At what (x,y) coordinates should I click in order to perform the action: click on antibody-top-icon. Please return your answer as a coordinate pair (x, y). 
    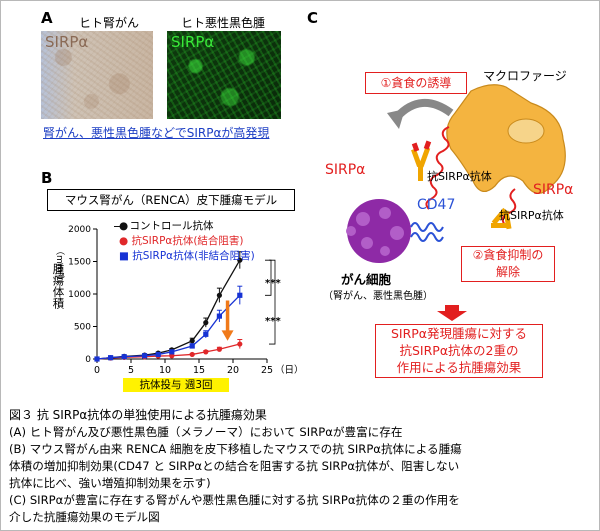
    Looking at the image, I should click on (421, 160).